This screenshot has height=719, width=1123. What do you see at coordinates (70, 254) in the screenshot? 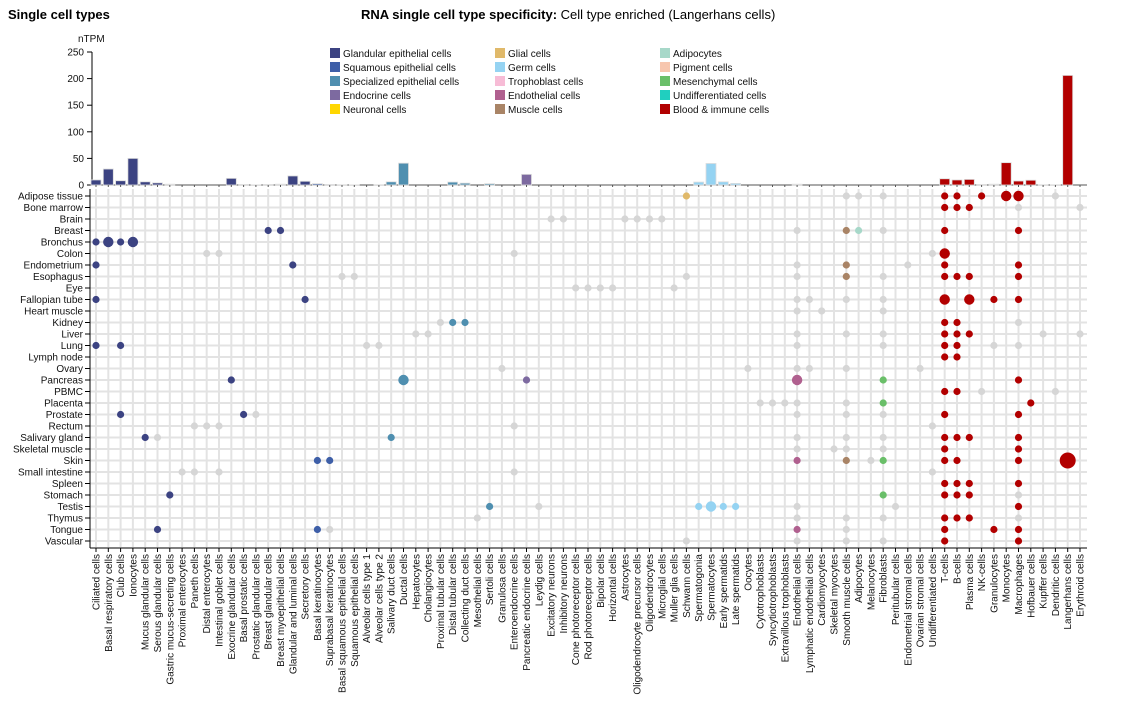
I see `tissue-label: Colon` at bounding box center [70, 254].